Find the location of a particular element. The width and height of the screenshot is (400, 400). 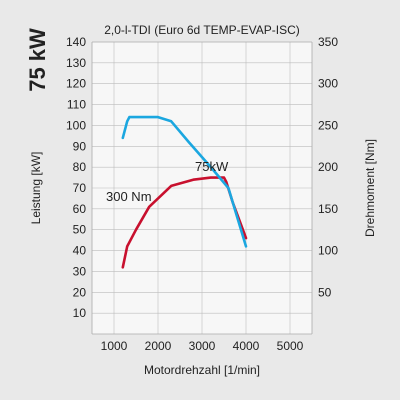

y-right-tick-label: 200 is located at coordinates (328, 167).